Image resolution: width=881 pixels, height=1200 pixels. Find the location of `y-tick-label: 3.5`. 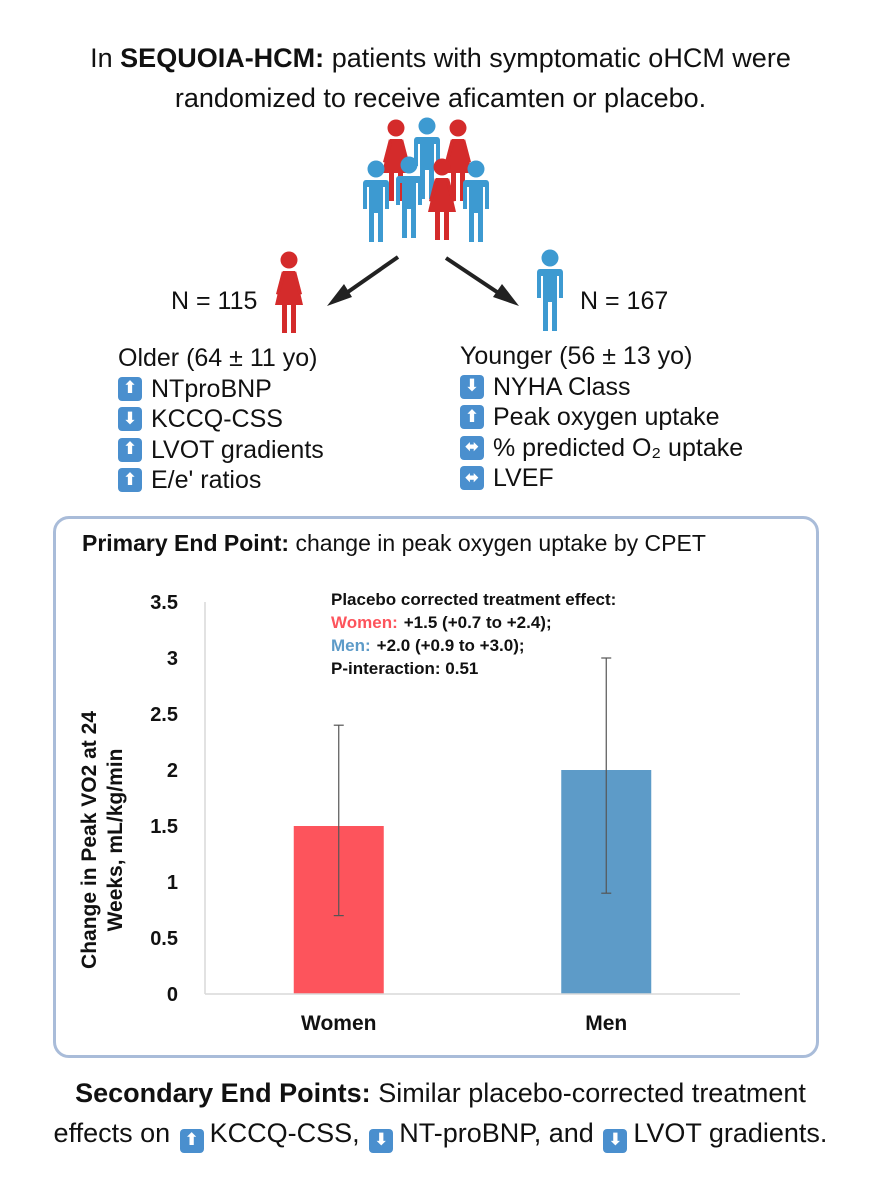

y-tick-label: 3.5 is located at coordinates (164, 603).